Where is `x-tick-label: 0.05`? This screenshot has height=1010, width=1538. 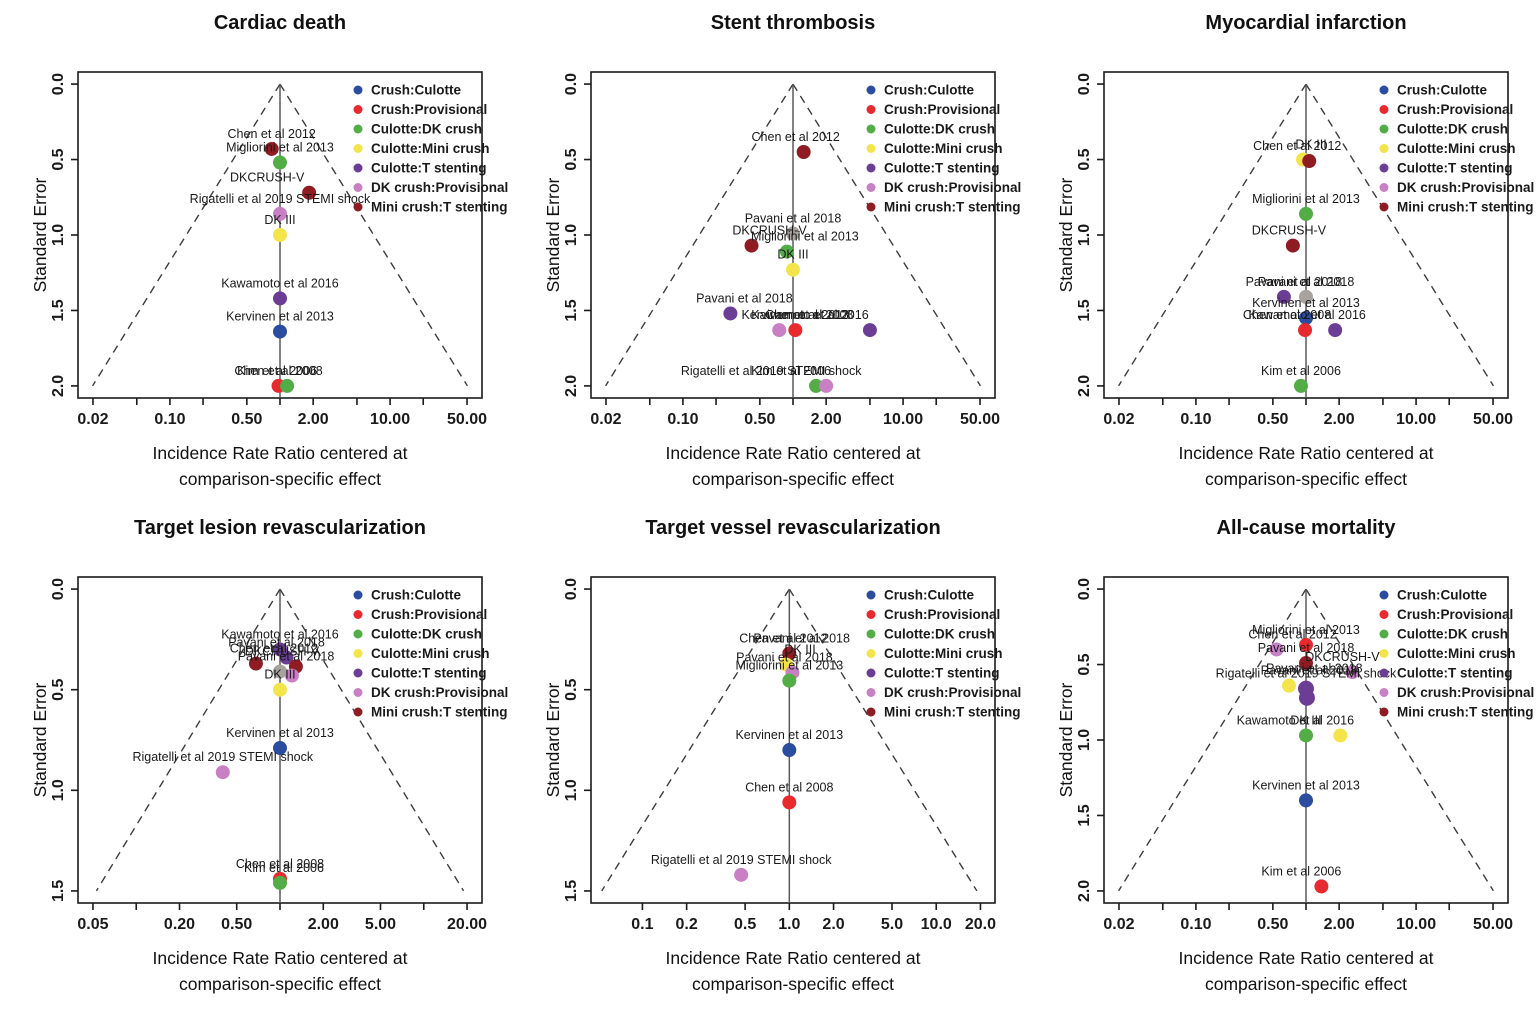 x-tick-label: 0.05 is located at coordinates (92, 924).